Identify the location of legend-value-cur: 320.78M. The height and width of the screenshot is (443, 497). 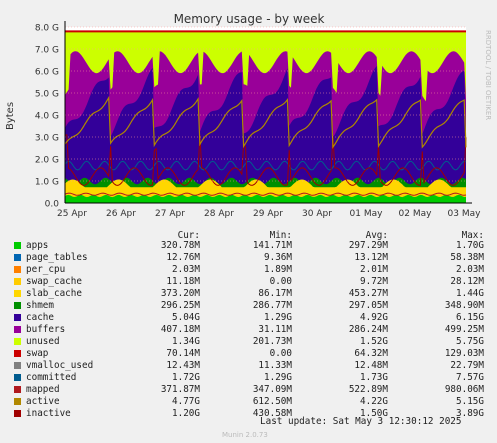
(180, 245).